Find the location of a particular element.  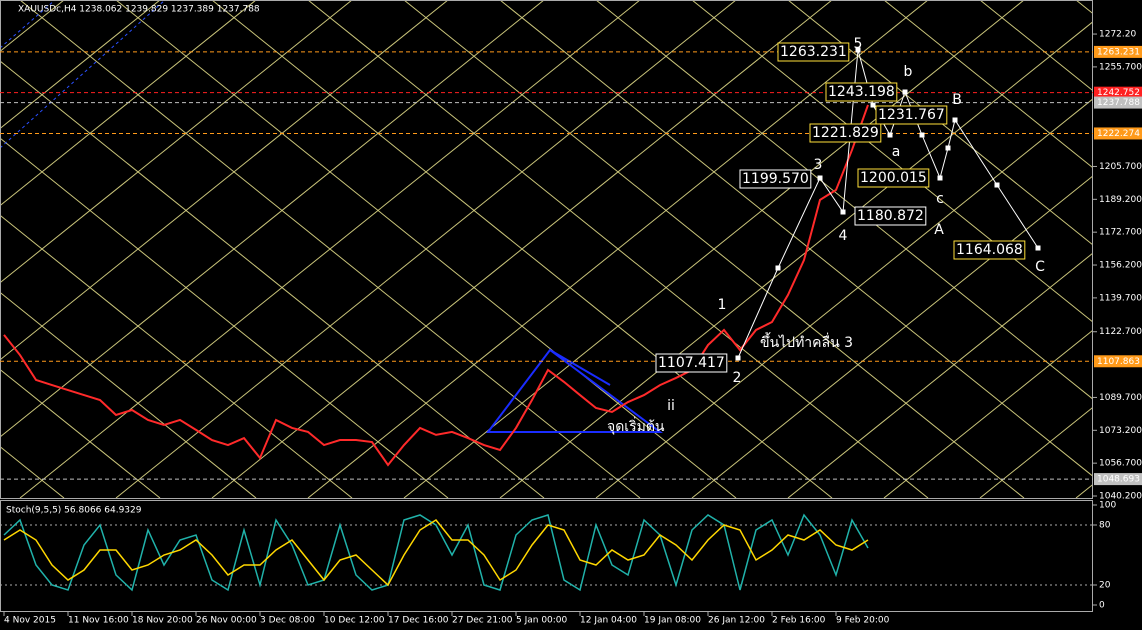

level-label: 1263.231 is located at coordinates (1118, 52).